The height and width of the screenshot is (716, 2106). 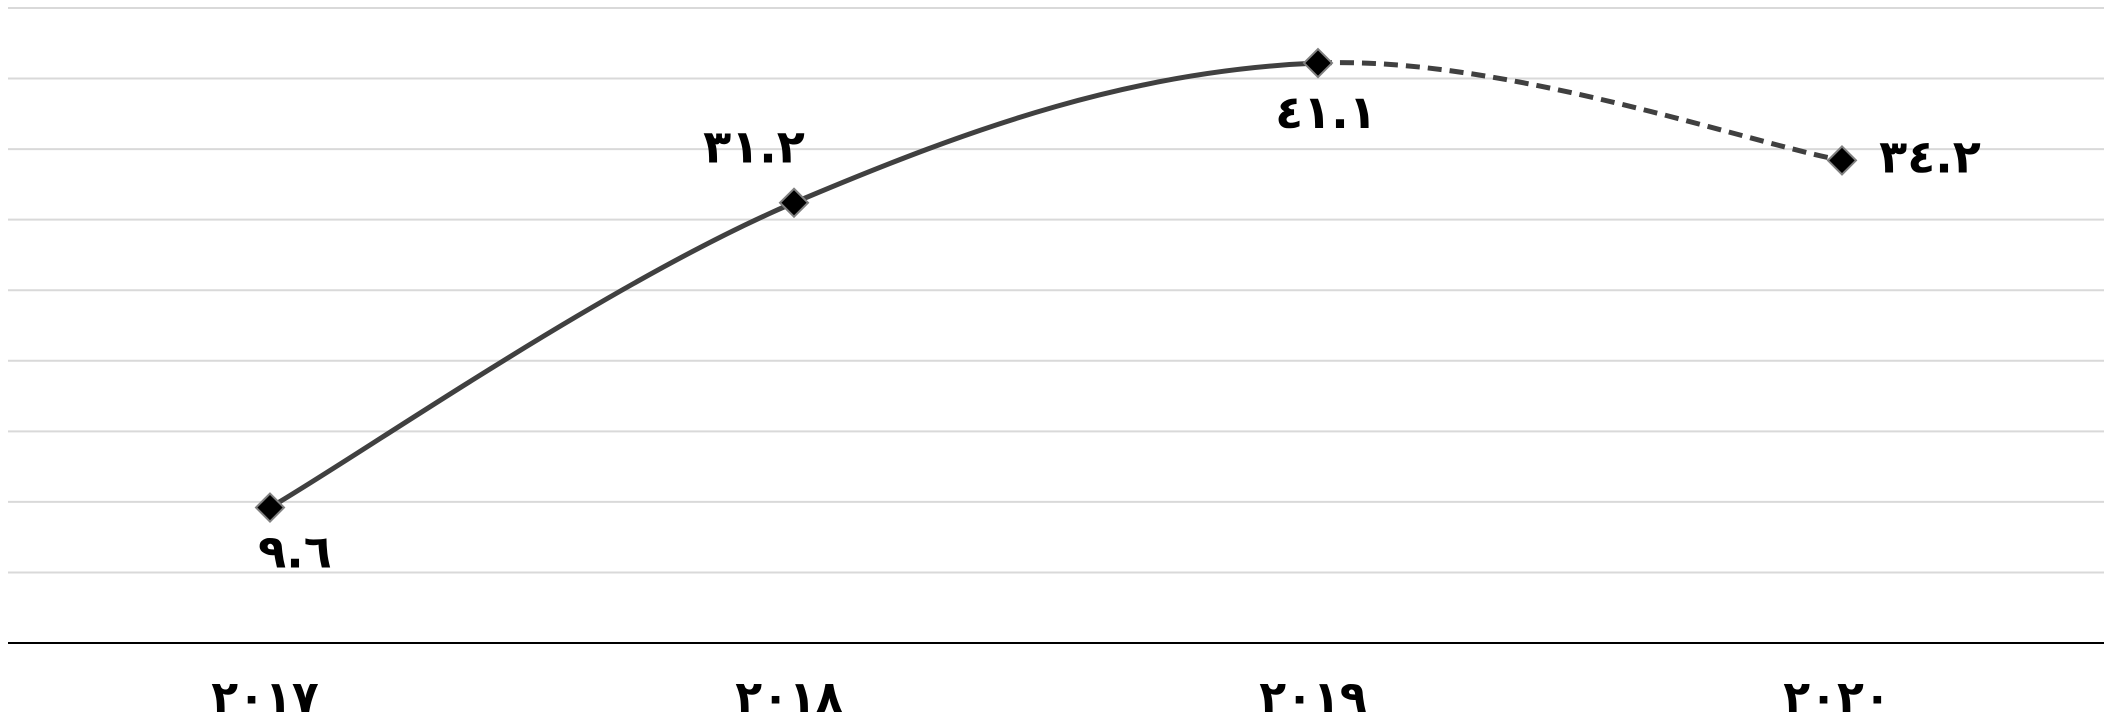 What do you see at coordinates (754, 147) in the screenshot?
I see `data-label: ٣١.٢` at bounding box center [754, 147].